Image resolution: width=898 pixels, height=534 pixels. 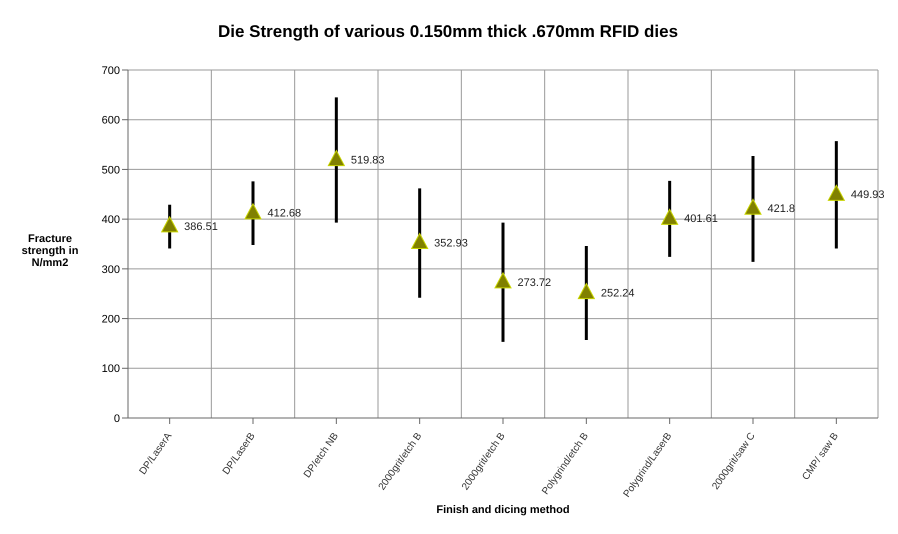 What do you see at coordinates (535, 282) in the screenshot?
I see `data-label: 273.72` at bounding box center [535, 282].